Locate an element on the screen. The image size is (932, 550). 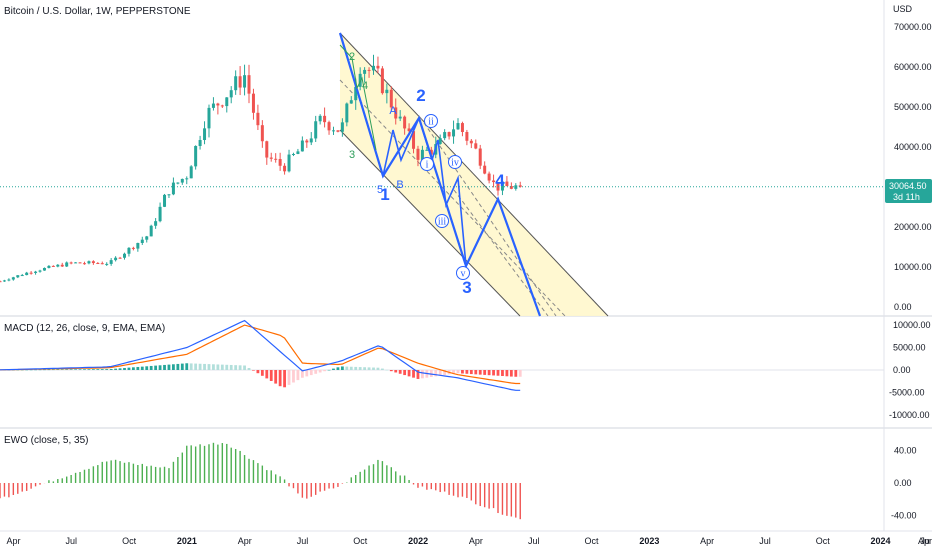
macd-line is located at coordinates (260, 355).